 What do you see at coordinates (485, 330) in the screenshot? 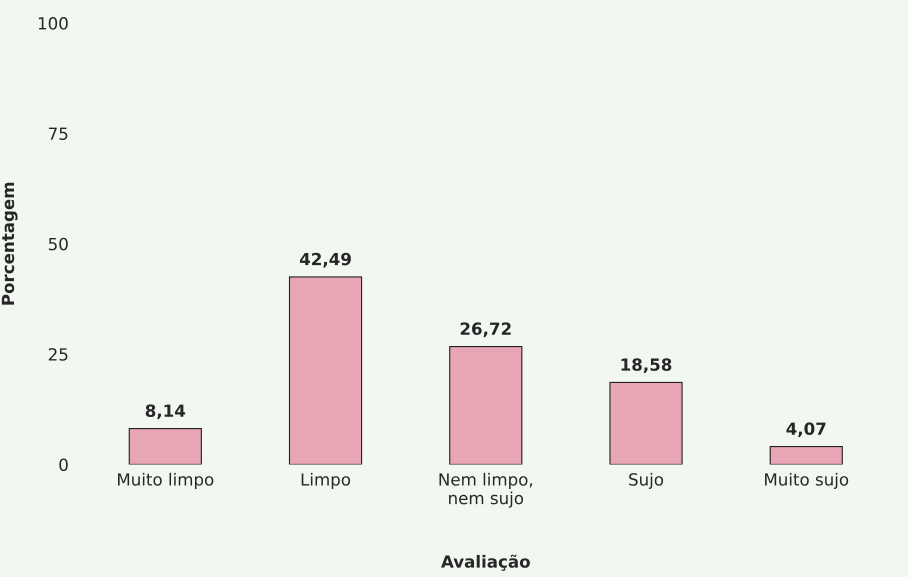
I see `data-label: 26,72` at bounding box center [485, 330].